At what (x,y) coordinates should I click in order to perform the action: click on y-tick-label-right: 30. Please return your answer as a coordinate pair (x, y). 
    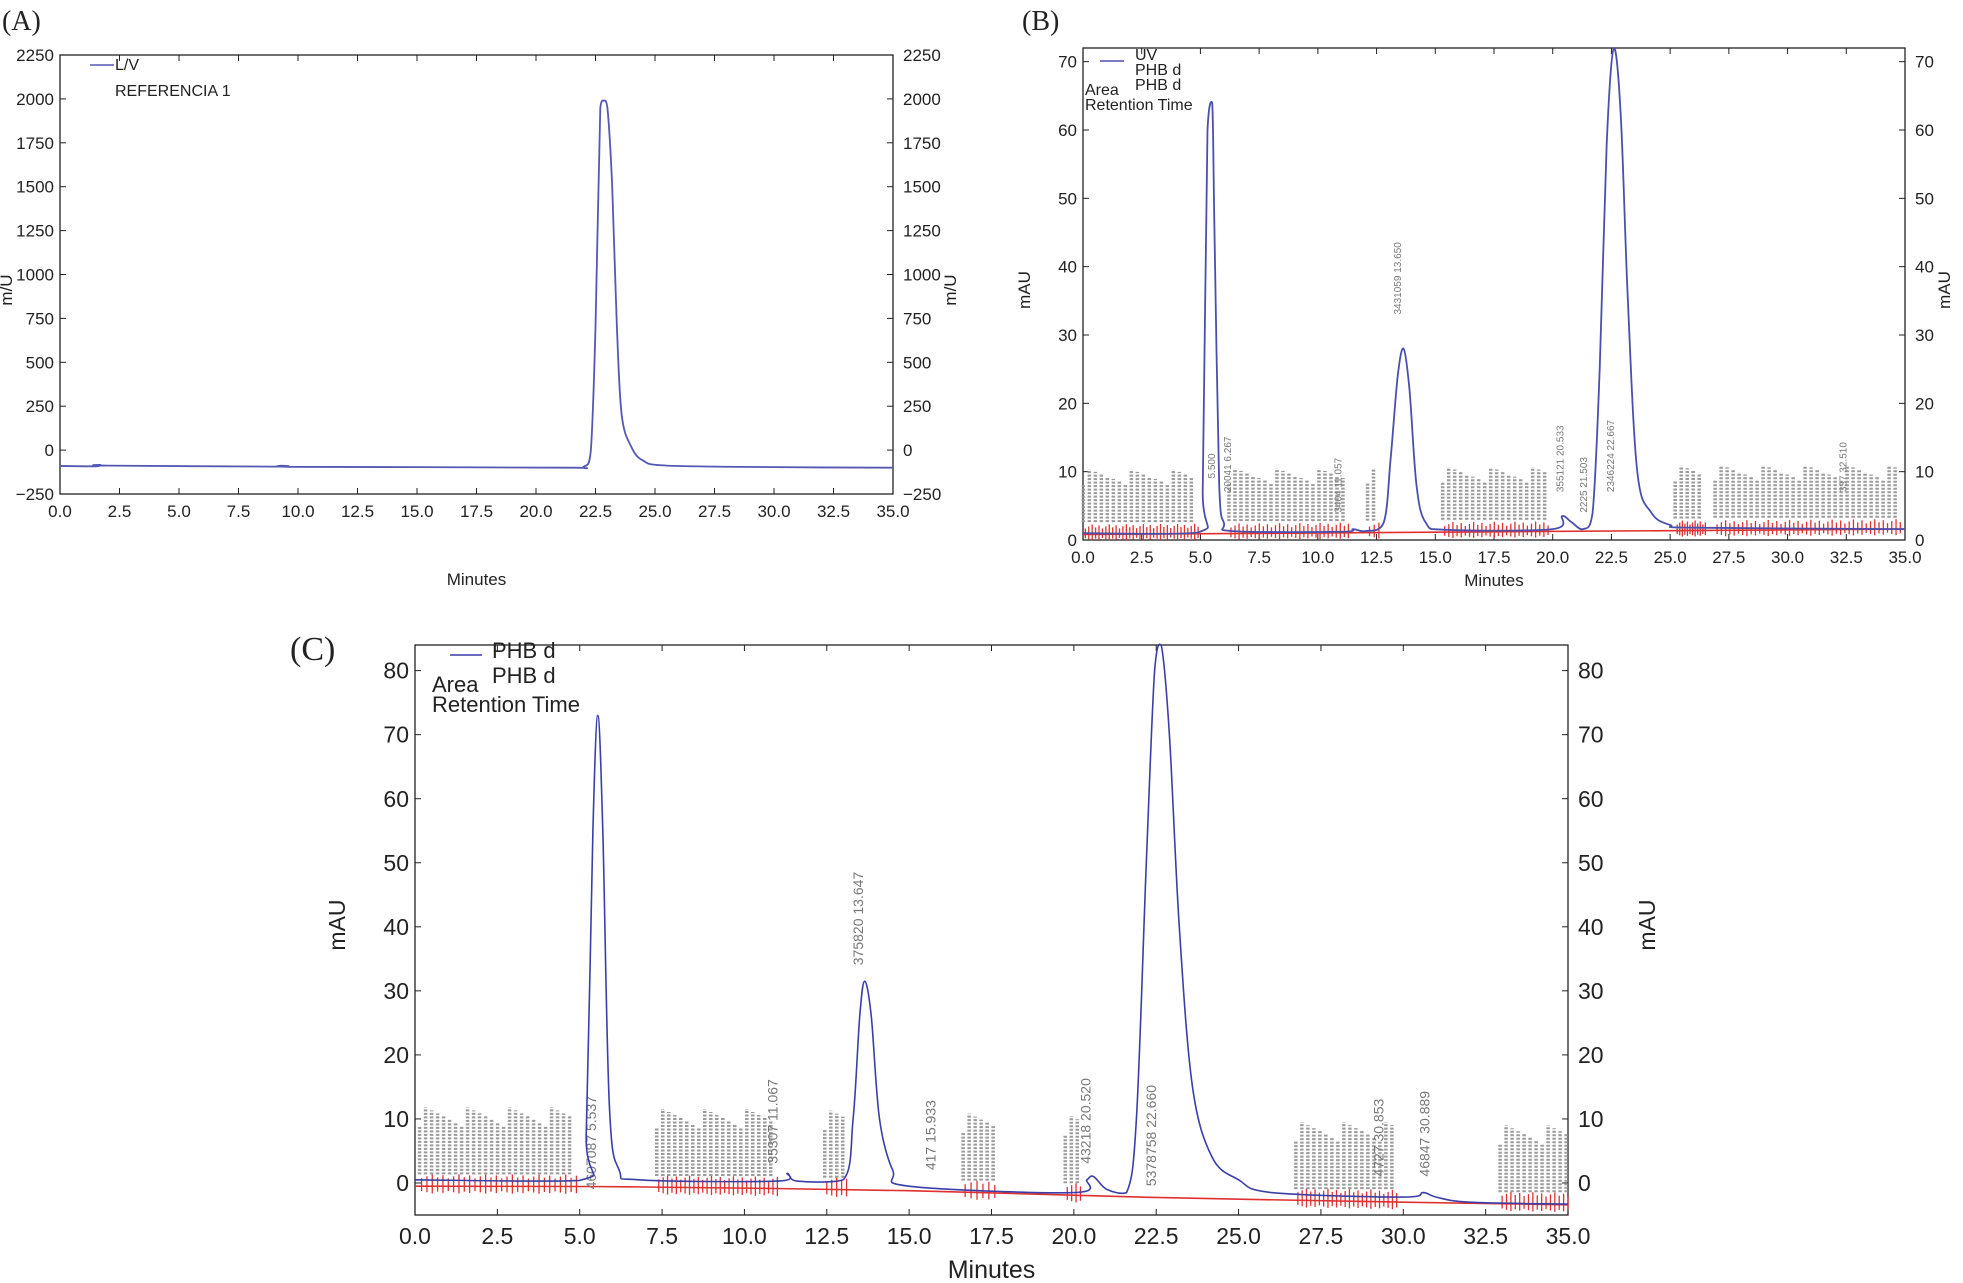
    Looking at the image, I should click on (1924, 335).